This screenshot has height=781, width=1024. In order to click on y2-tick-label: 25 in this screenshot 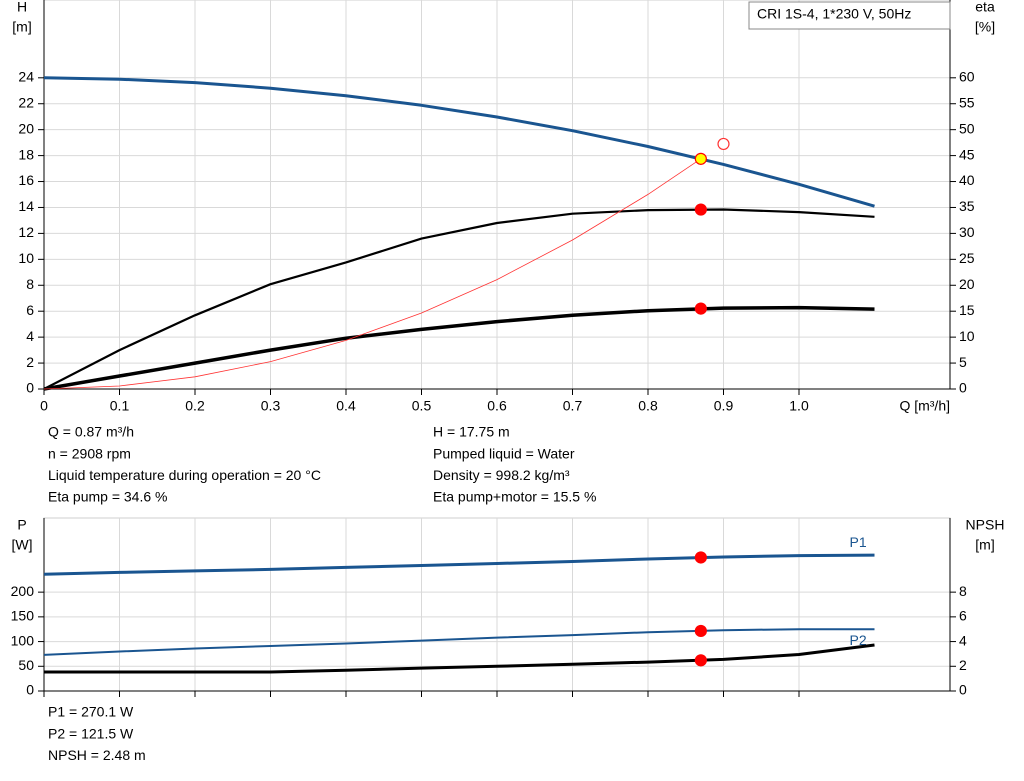, I will do `click(967, 258)`.